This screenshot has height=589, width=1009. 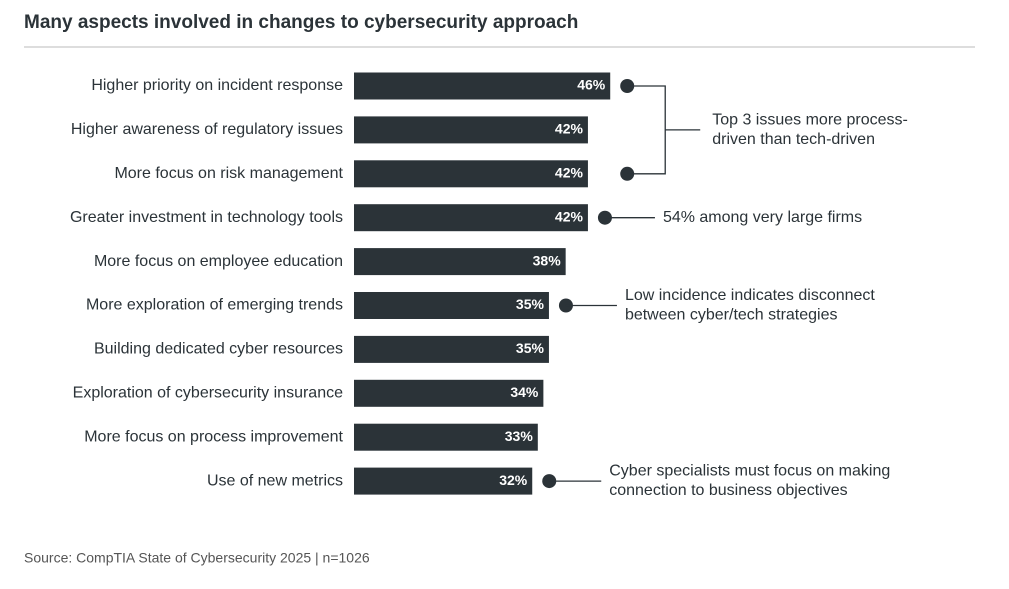 I want to click on annotation-text: Cyber specialists must focus on making, so click(x=749, y=471).